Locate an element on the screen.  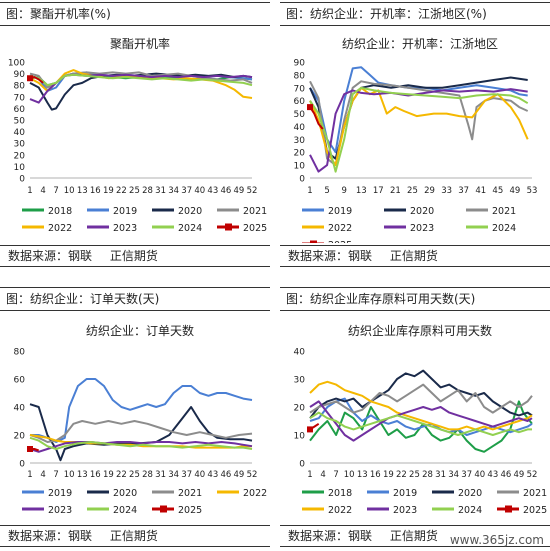
x-tick-label: 41 is located at coordinates (480, 191).